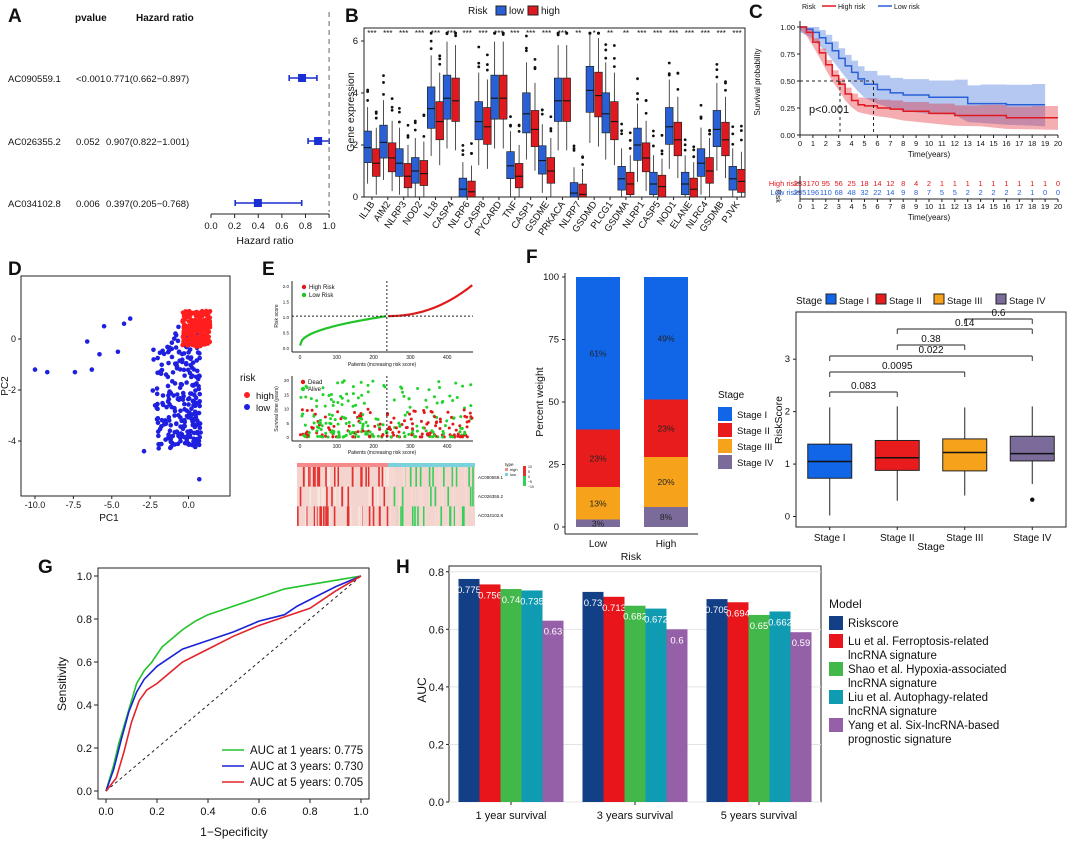 The width and height of the screenshot is (1072, 844). What do you see at coordinates (666, 517) in the screenshot?
I see `segment-label: 8%` at bounding box center [666, 517].